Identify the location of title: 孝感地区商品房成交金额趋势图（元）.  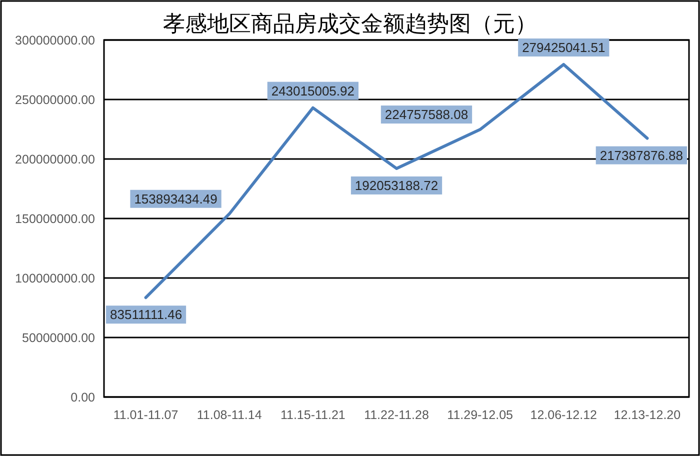
(350, 23).